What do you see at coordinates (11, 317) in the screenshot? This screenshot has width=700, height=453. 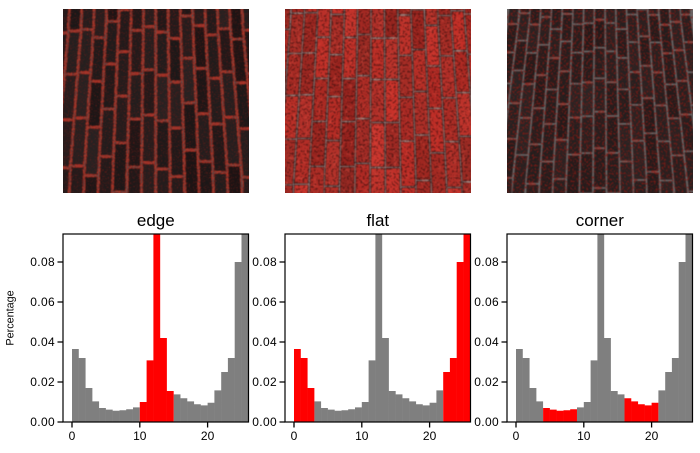 I see `svg-text: Percentage` at bounding box center [11, 317].